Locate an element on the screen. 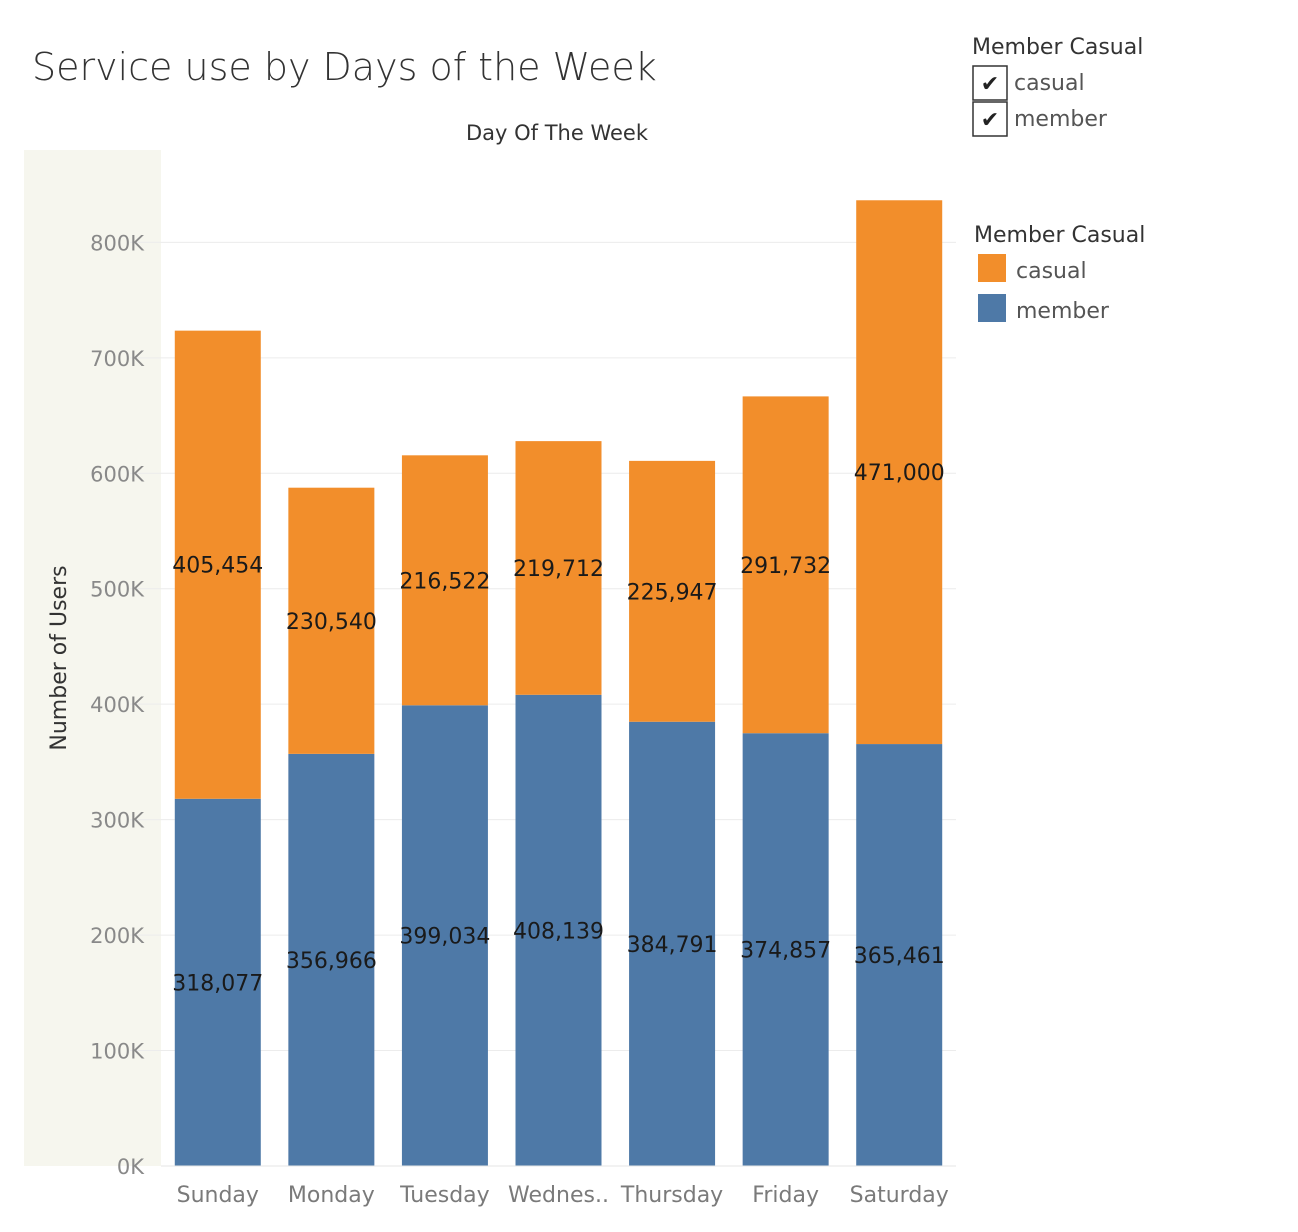  filter-option-label: member is located at coordinates (1061, 119).